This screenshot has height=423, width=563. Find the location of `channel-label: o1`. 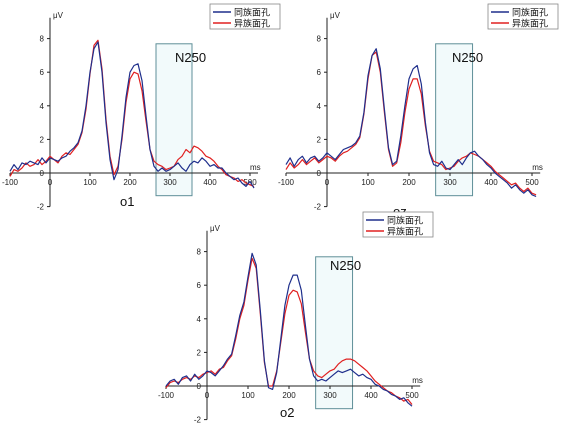

channel-label: o1 is located at coordinates (127, 201).